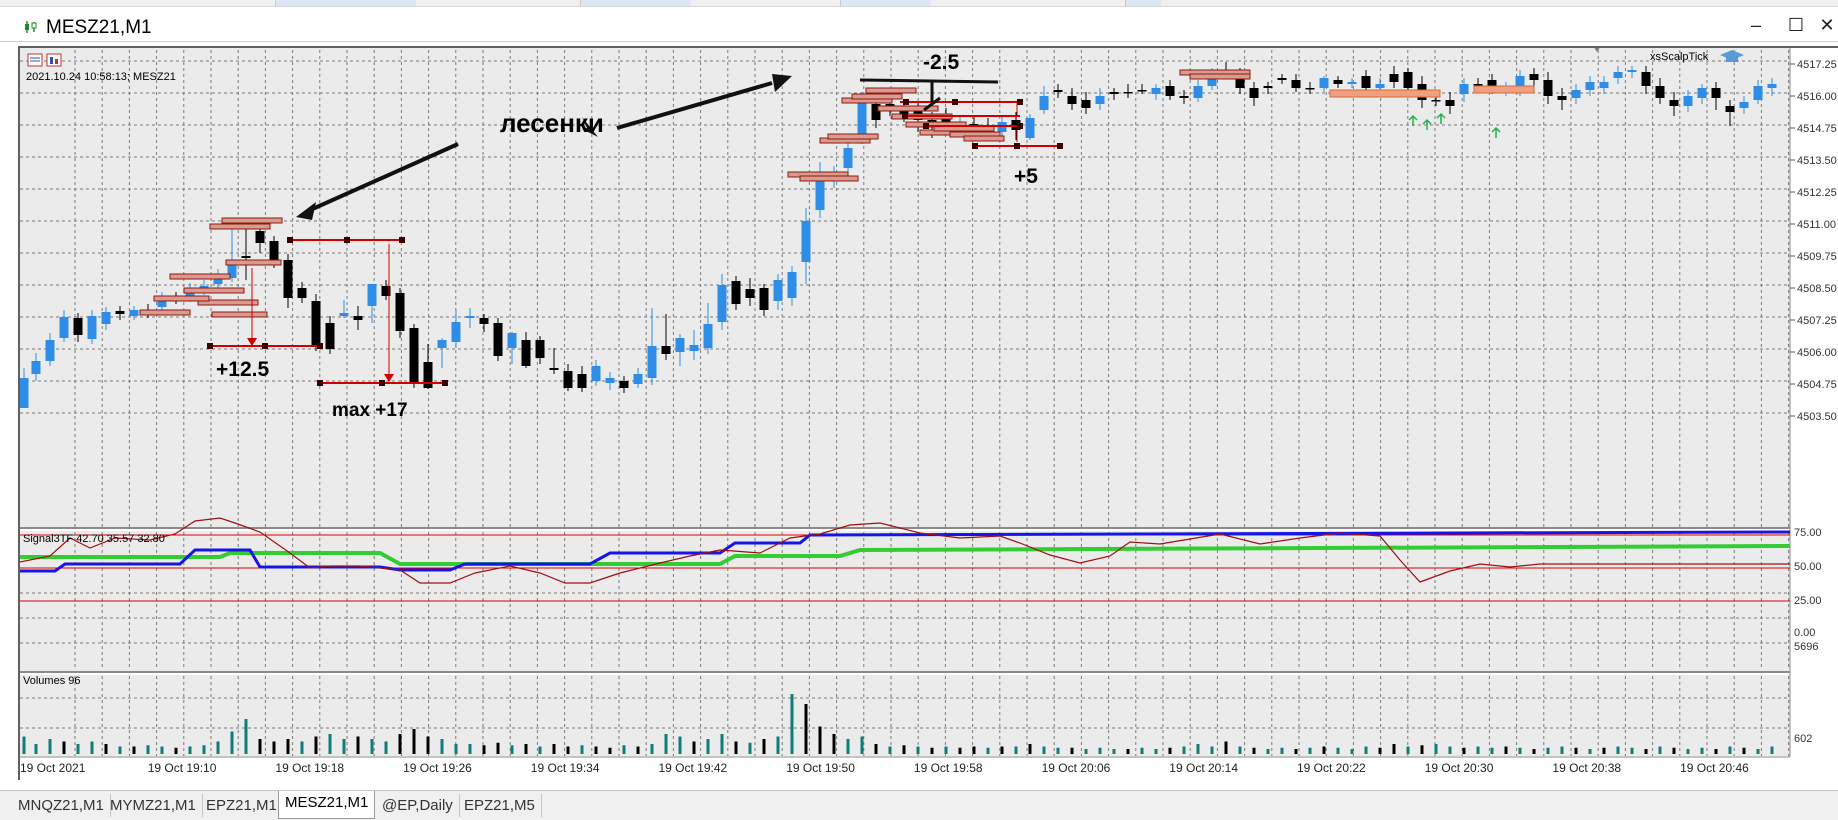  I want to click on close-button: ✕, so click(1827, 25).